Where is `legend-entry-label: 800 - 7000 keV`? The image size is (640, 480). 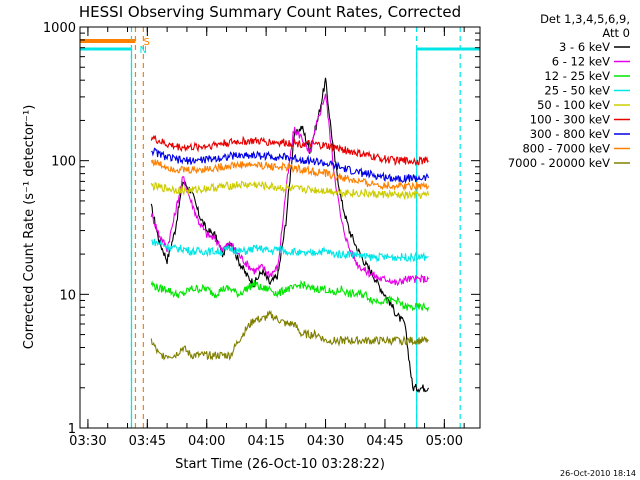 legend-entry-label: 800 - 7000 keV is located at coordinates (566, 149).